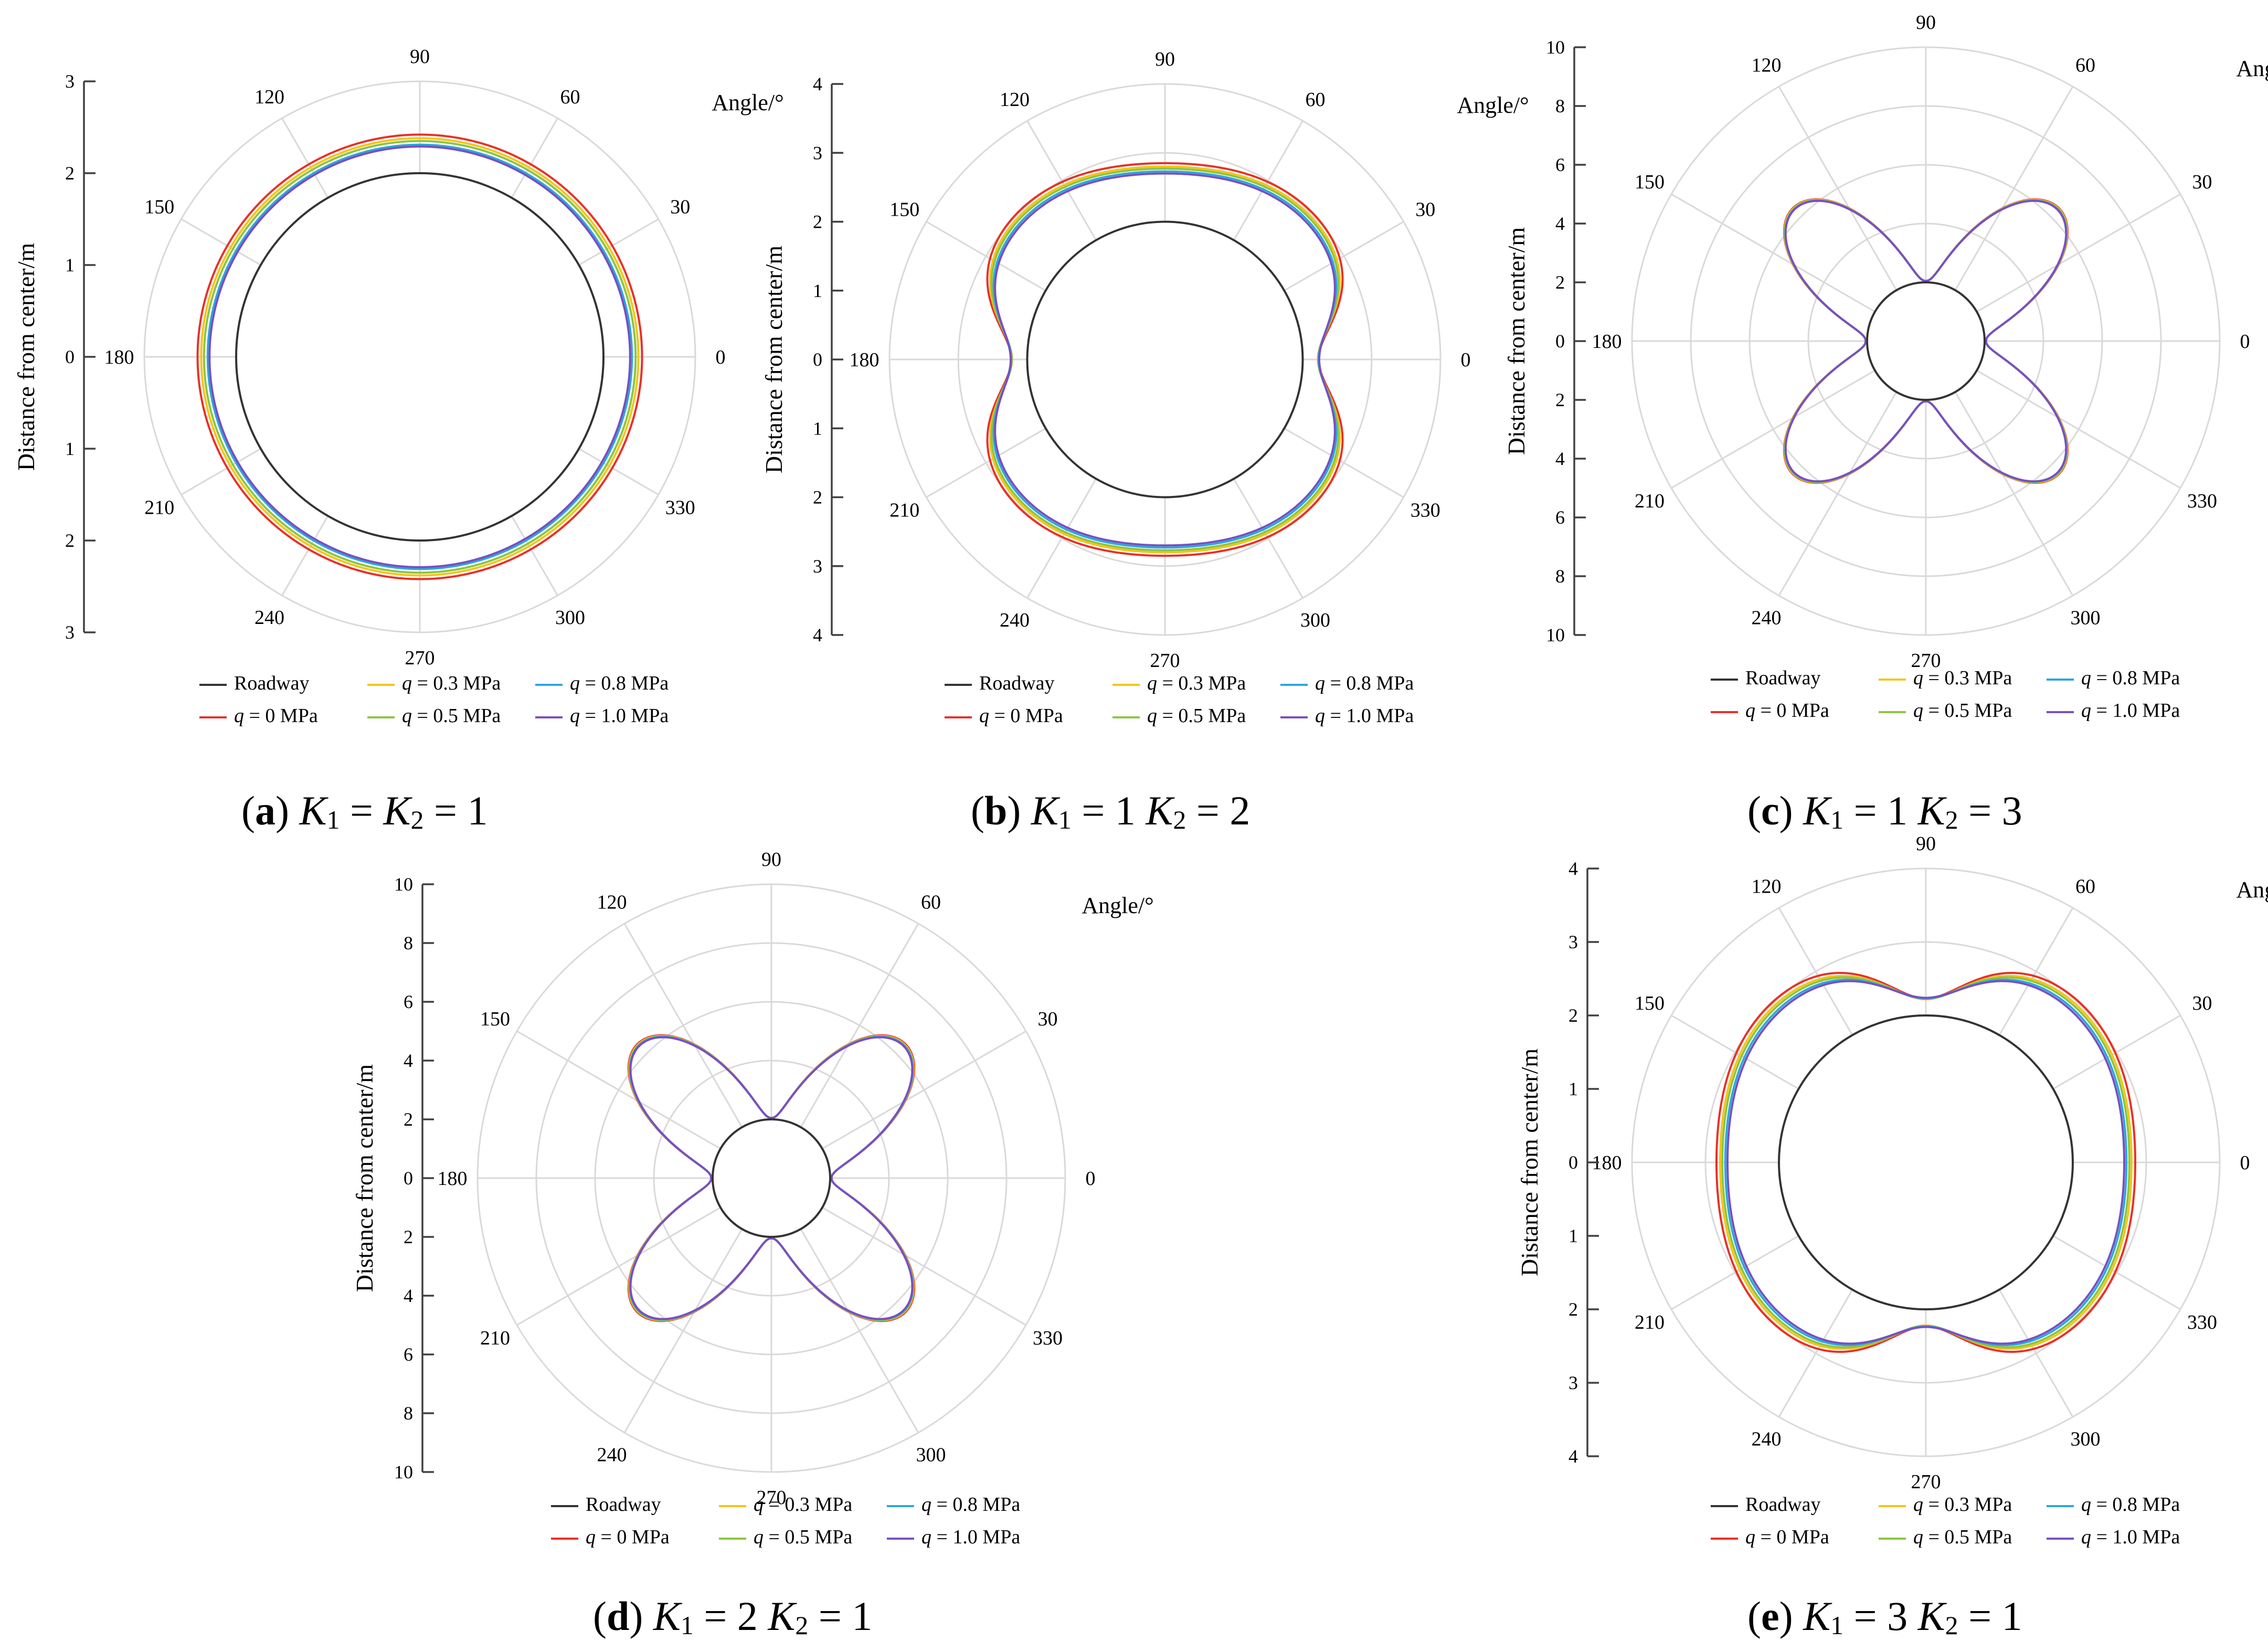 This screenshot has height=1652, width=2268. Describe the element at coordinates (1573, 1162) in the screenshot. I see `radial-tick-label: 0` at that location.